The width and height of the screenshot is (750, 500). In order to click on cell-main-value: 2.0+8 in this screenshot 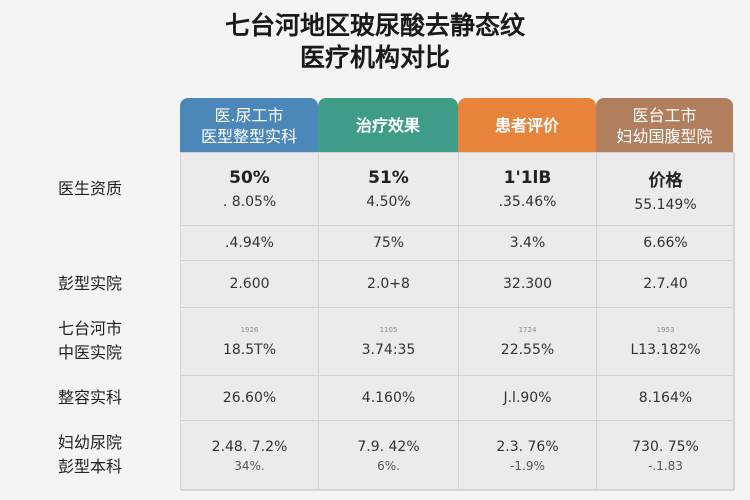, I will do `click(388, 284)`.